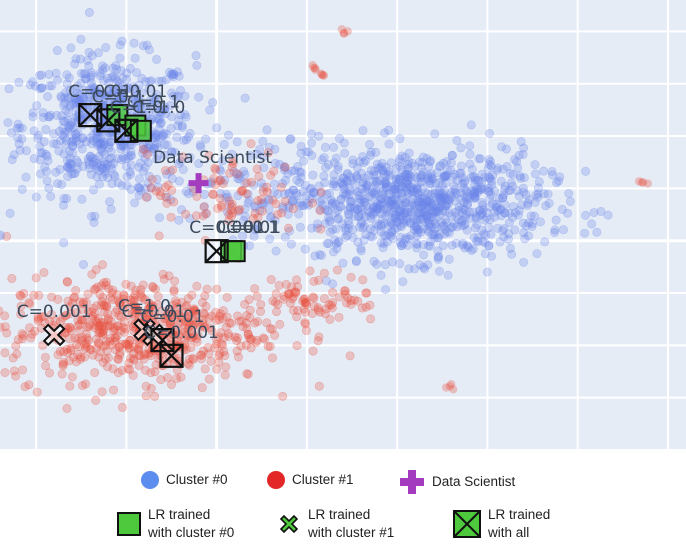 The height and width of the screenshot is (550, 686). Describe the element at coordinates (323, 479) in the screenshot. I see `legend-label: Cluster #1` at that location.